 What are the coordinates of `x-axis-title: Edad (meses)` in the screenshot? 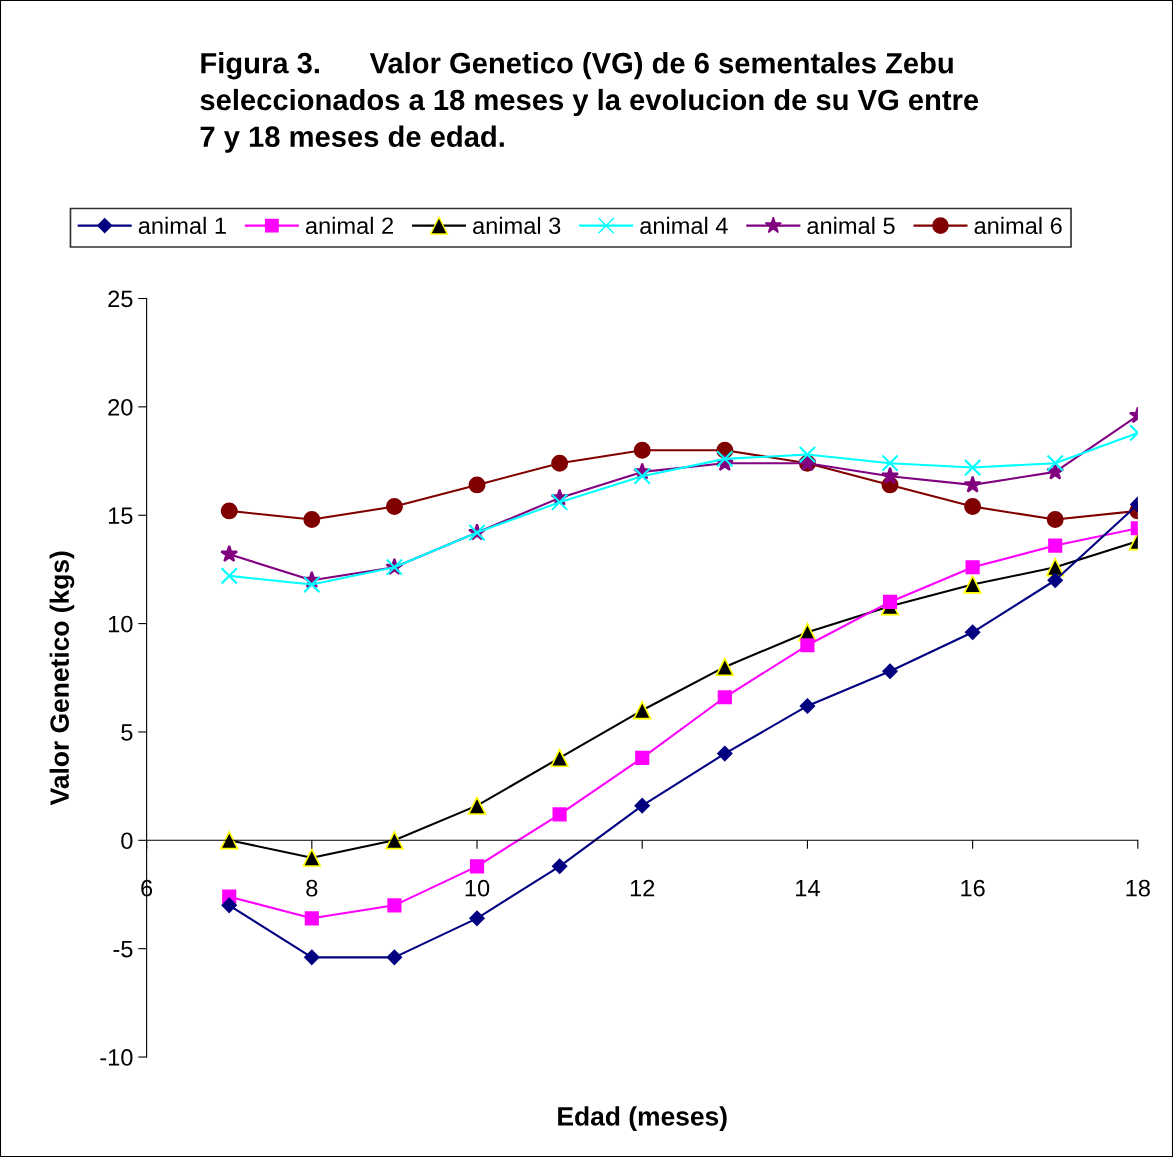 It's located at (642, 1118).